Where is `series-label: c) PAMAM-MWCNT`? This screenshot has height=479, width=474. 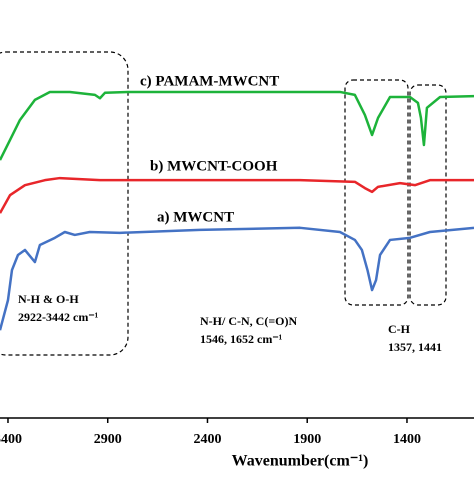 series-label: c) PAMAM-MWCNT is located at coordinates (209, 81).